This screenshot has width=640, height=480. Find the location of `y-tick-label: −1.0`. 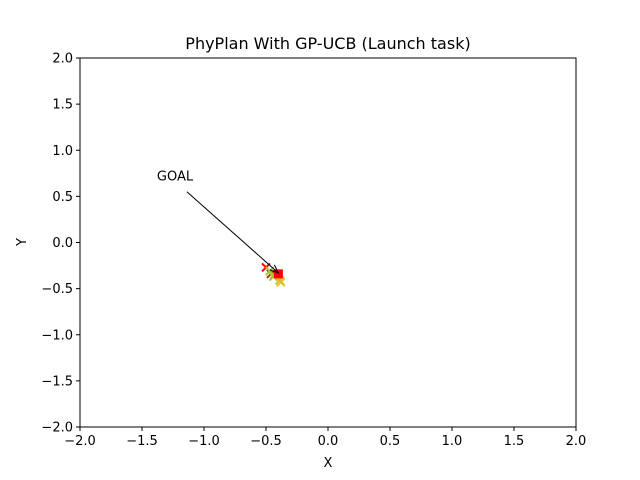

y-tick-label: −1.0 is located at coordinates (57, 335).